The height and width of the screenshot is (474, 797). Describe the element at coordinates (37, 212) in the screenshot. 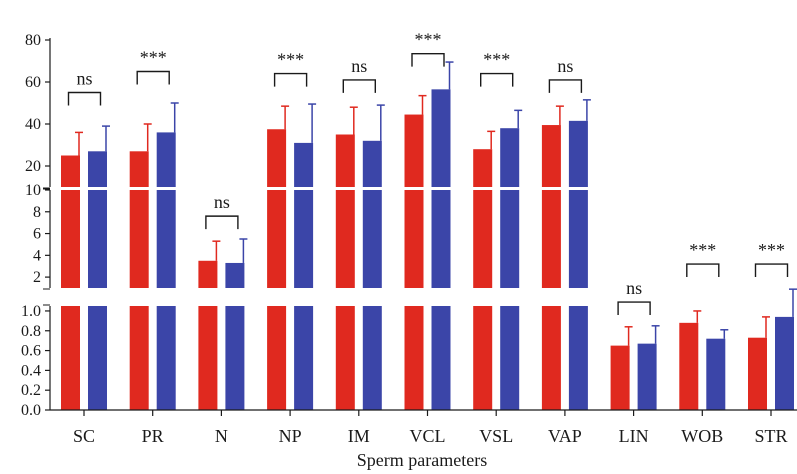

I see `y-tick-label: 8` at that location.